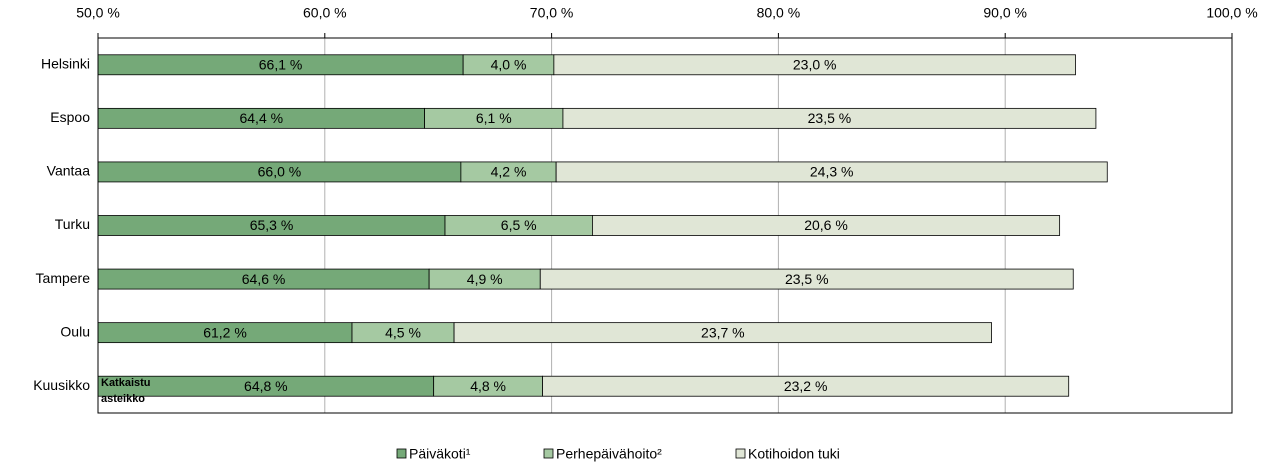 The height and width of the screenshot is (463, 1277). What do you see at coordinates (509, 64) in the screenshot?
I see `value-label: 4,0 %` at bounding box center [509, 64].